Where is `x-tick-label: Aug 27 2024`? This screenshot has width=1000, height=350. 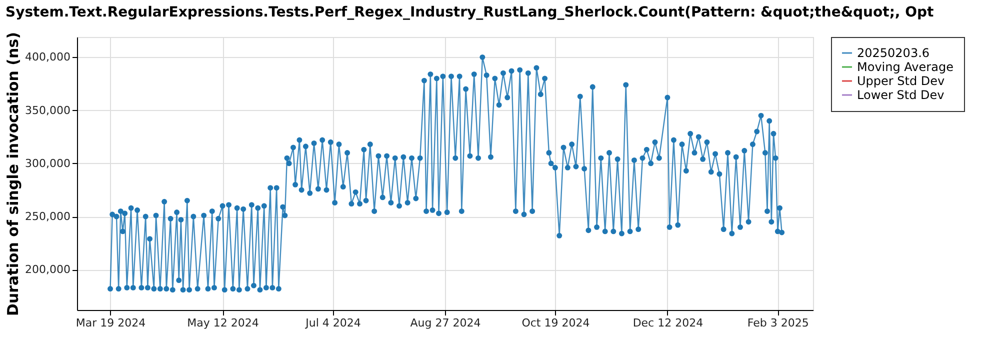 x-tick-label: Aug 27 2024 is located at coordinates (445, 323).